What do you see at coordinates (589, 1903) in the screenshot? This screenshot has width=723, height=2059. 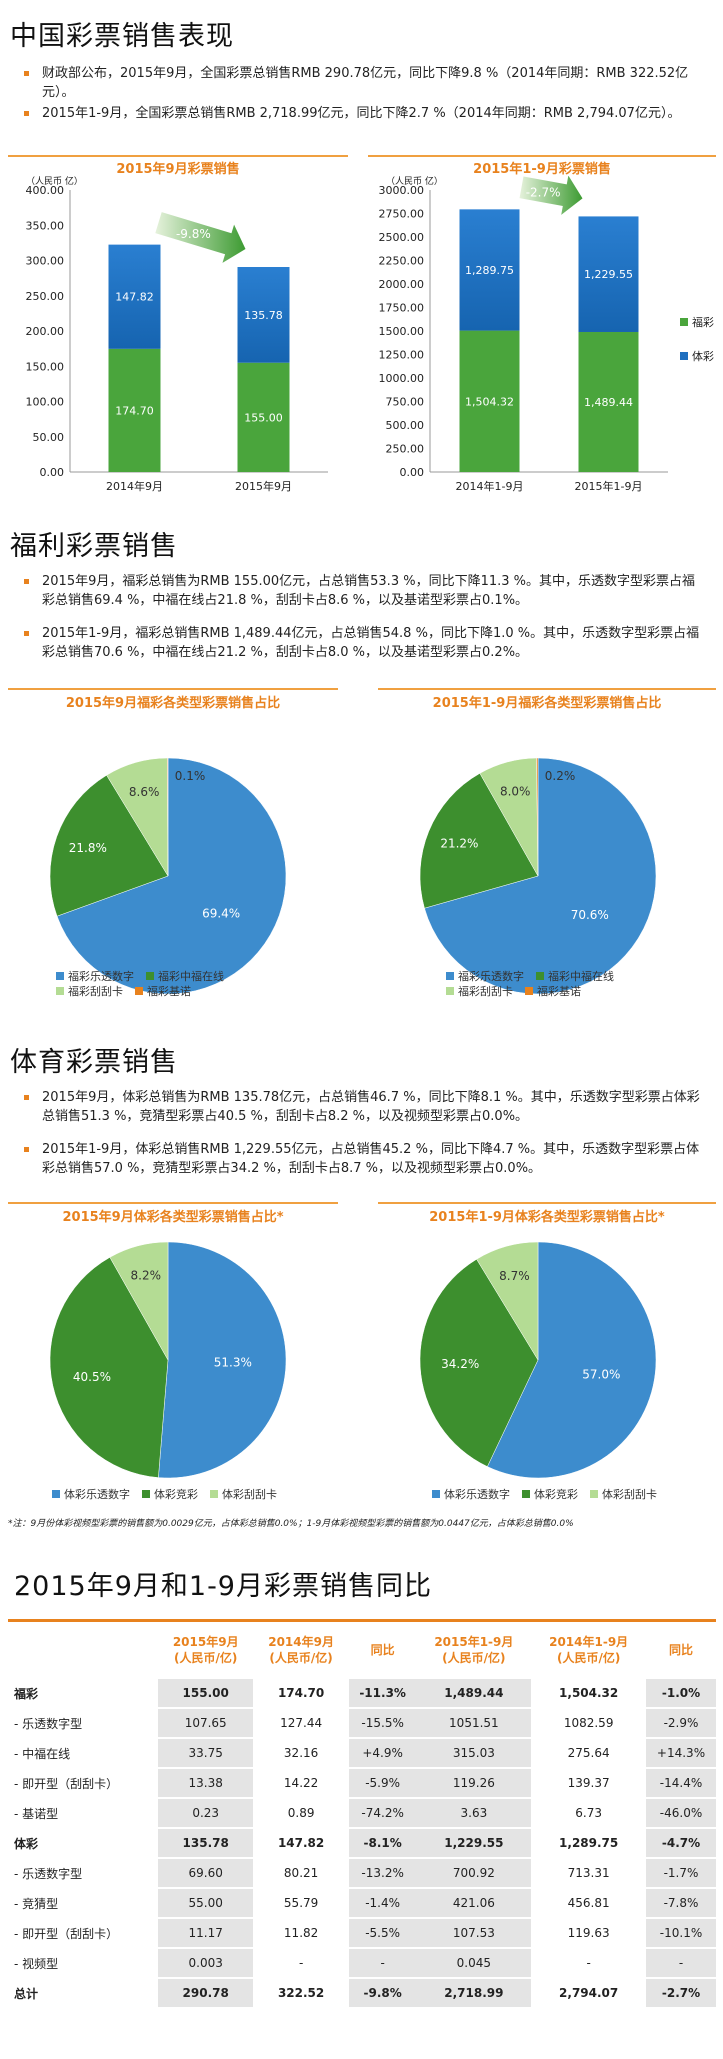 I see `table-cell: 456.81` at bounding box center [589, 1903].